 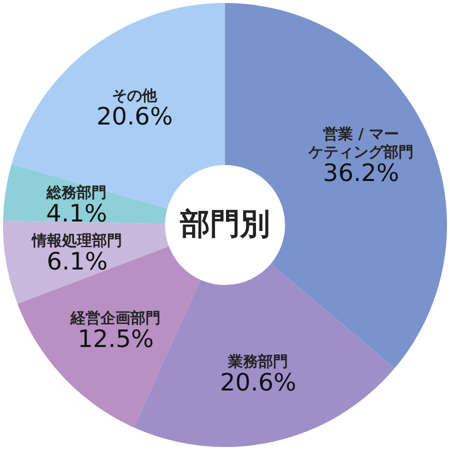 I want to click on data-label: 12.5%, so click(x=116, y=338).